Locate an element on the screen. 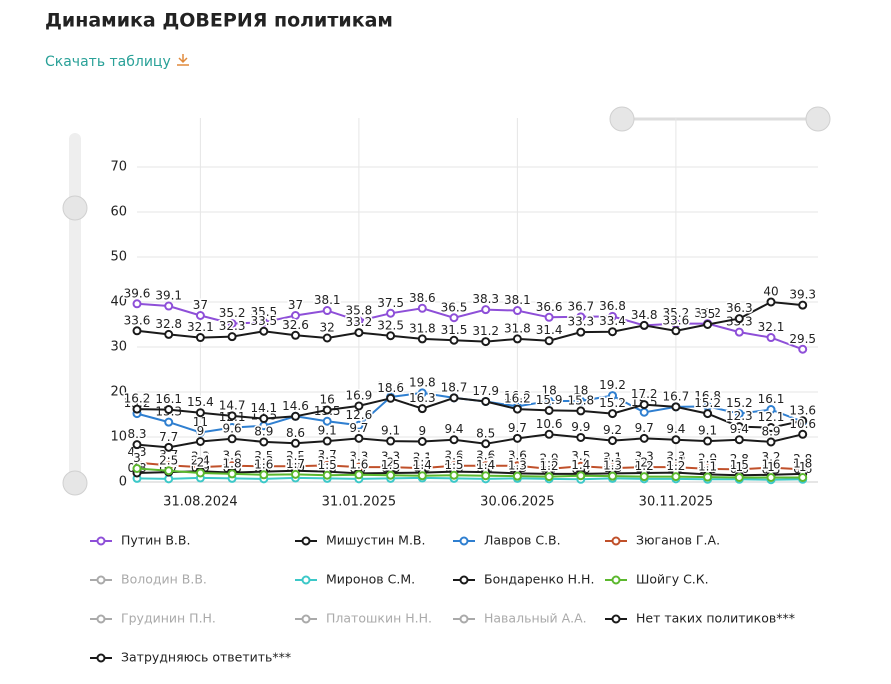 The image size is (891, 684). legend-label: Мишустин М.В. is located at coordinates (375, 540).